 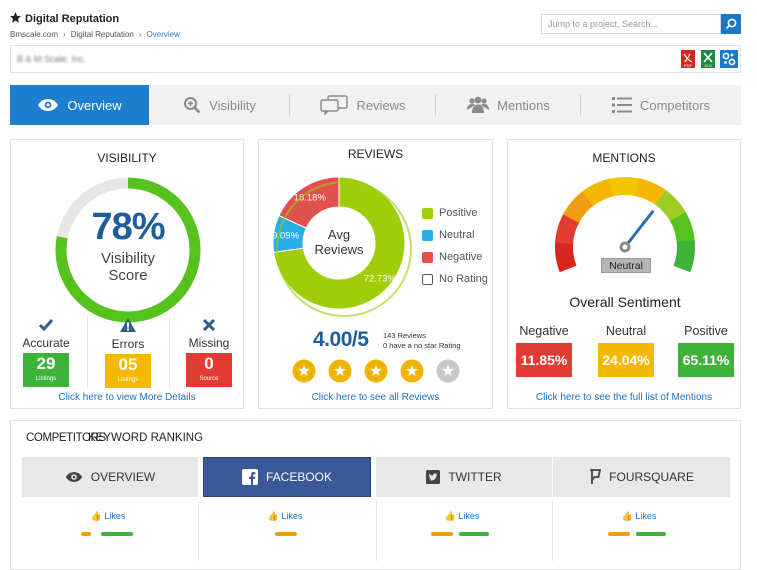 I want to click on star-empty-icon, so click(x=448, y=371).